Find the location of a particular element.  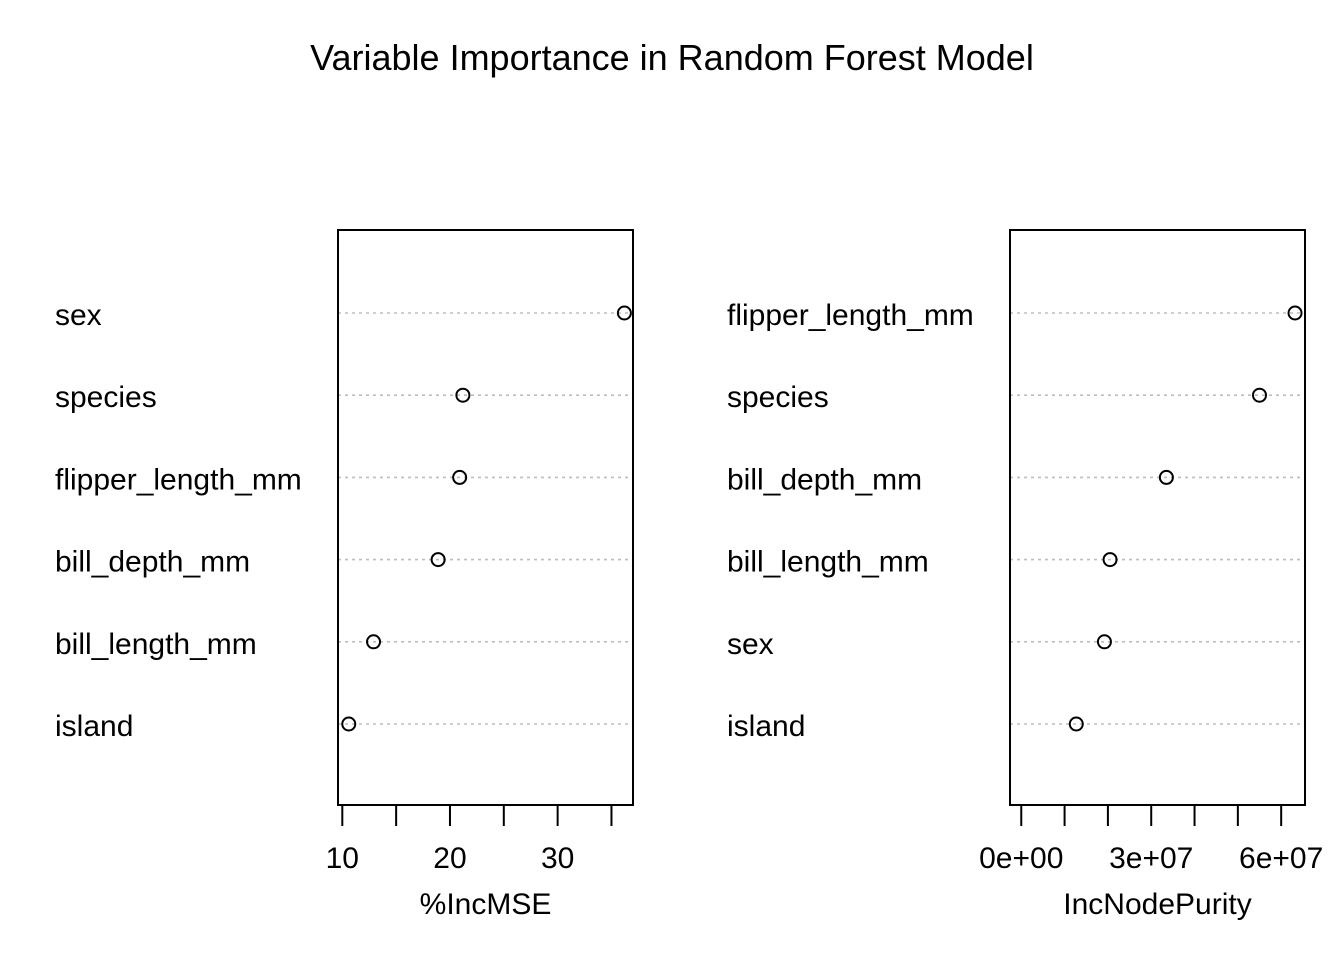

panel2-x-axis-title: IncNodePurity is located at coordinates (1157, 904).